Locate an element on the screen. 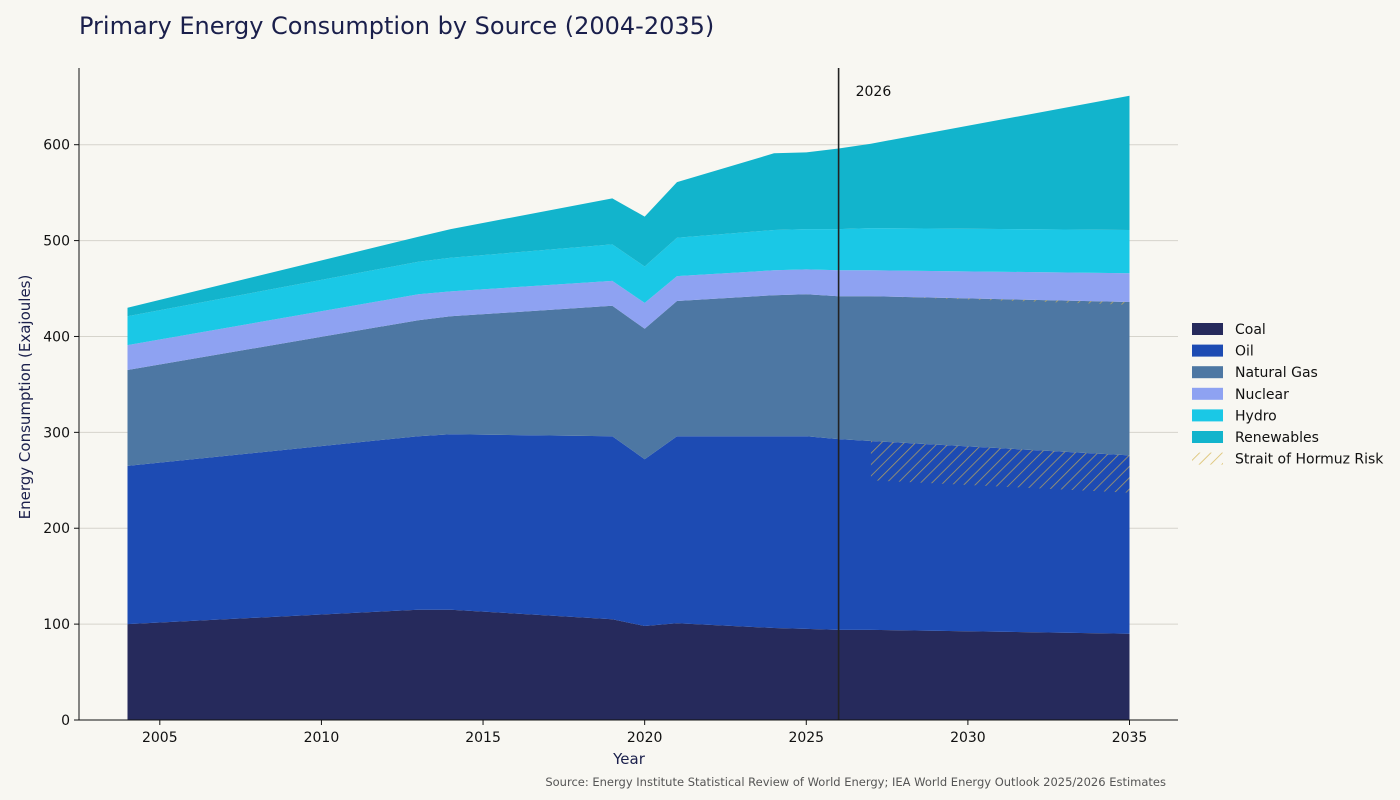 The height and width of the screenshot is (800, 1400). x-tick-label-2030: 2030 is located at coordinates (968, 738).